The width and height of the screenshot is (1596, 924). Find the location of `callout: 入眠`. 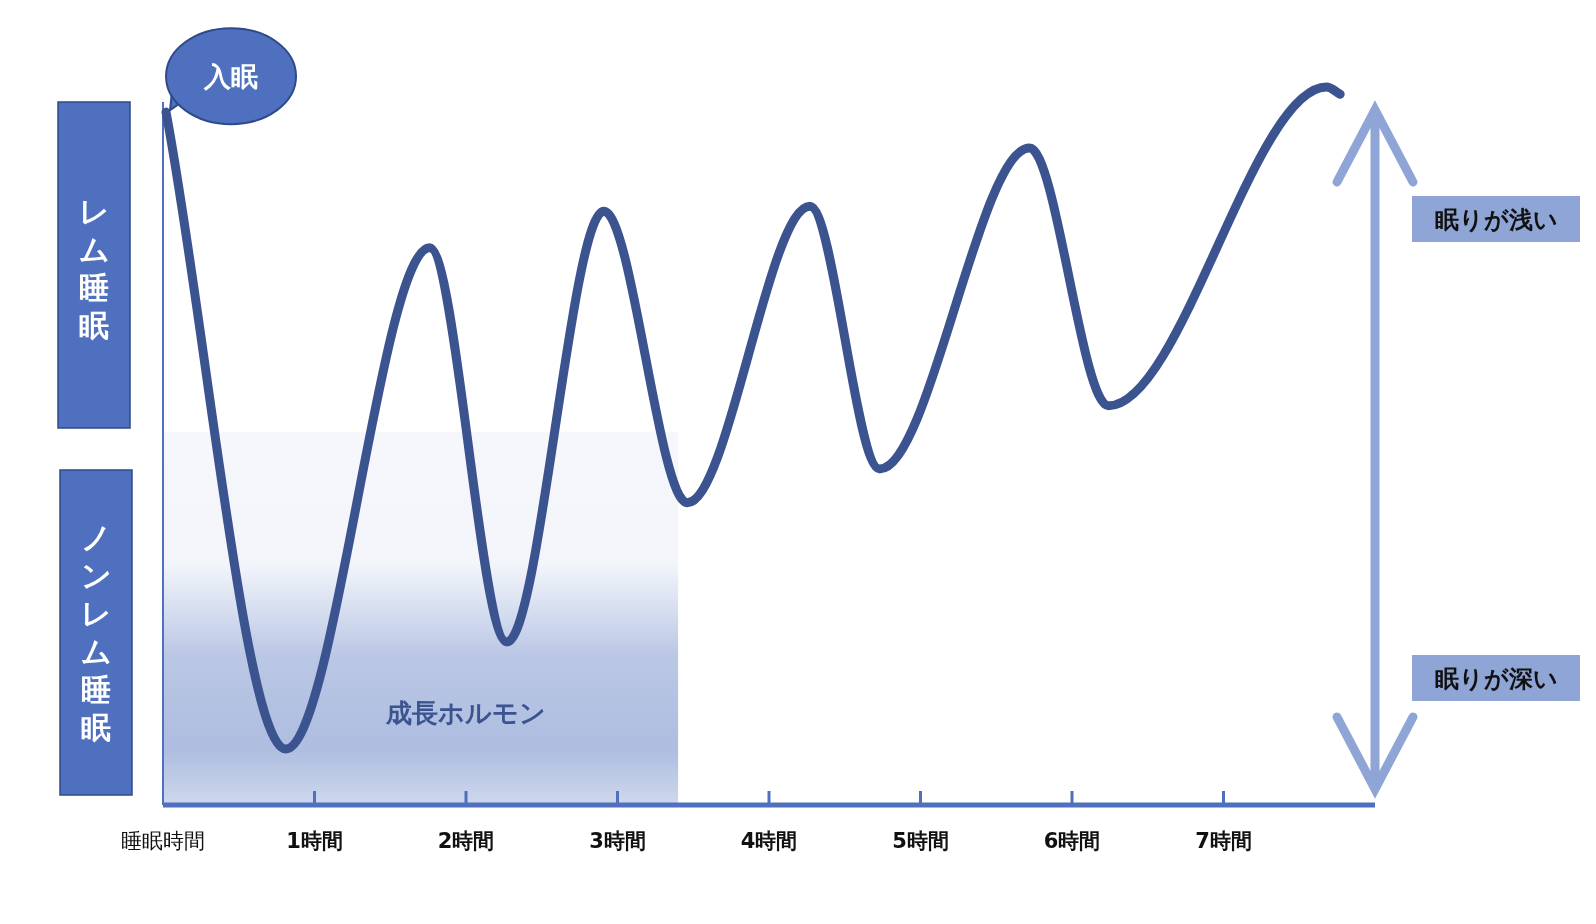

callout: 入眠 is located at coordinates (231, 76).